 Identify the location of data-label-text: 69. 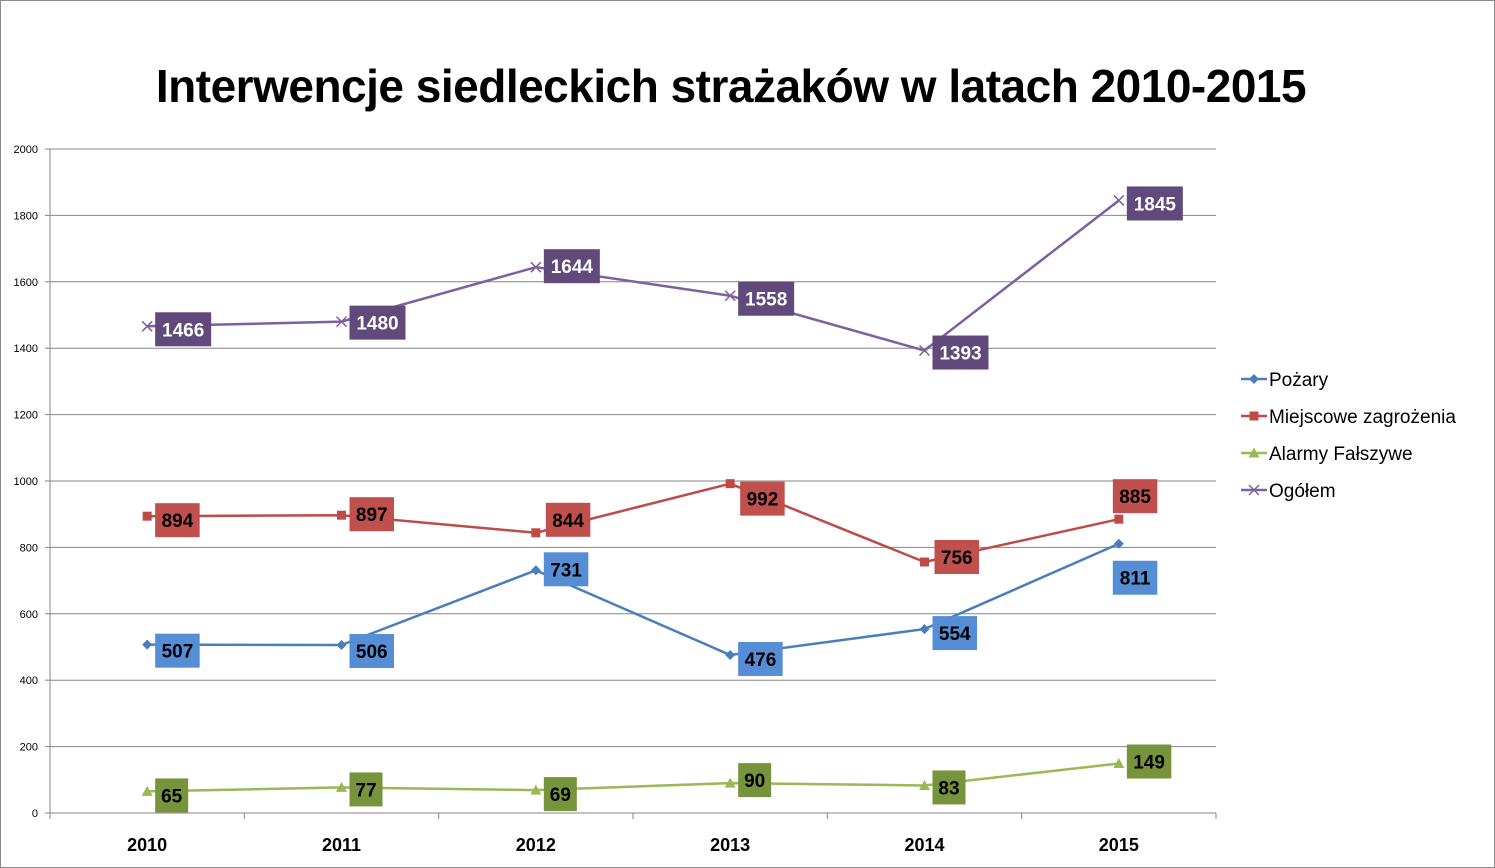
(560, 795).